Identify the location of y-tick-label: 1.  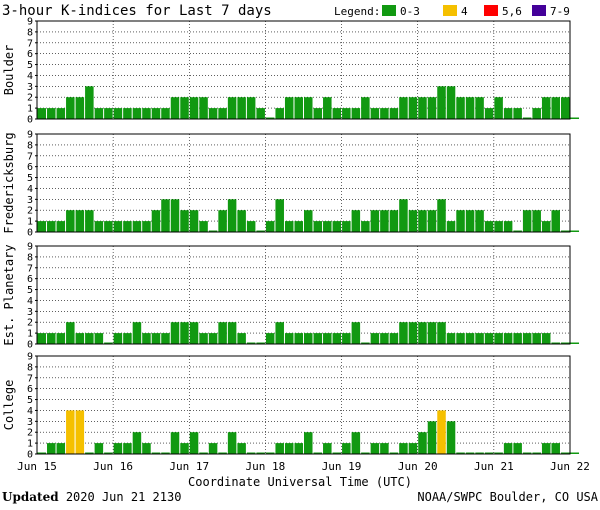
(30, 334).